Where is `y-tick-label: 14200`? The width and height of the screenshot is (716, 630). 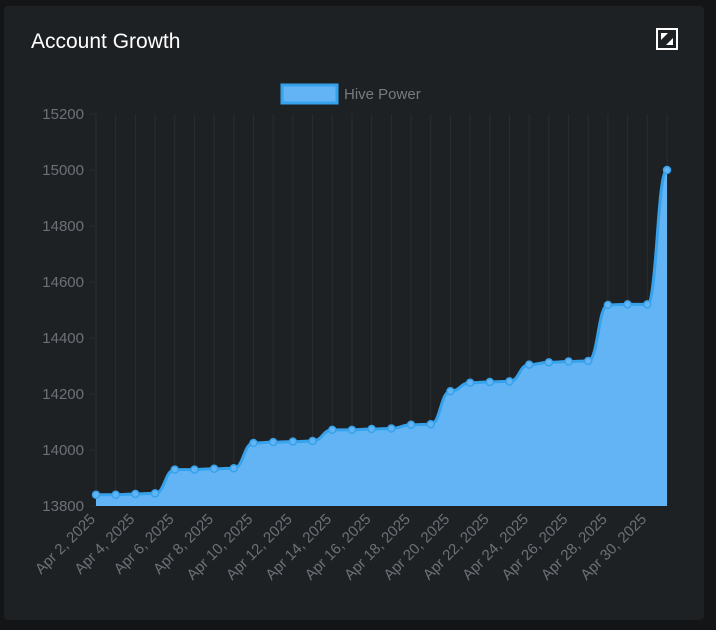 y-tick-label: 14200 is located at coordinates (63, 394).